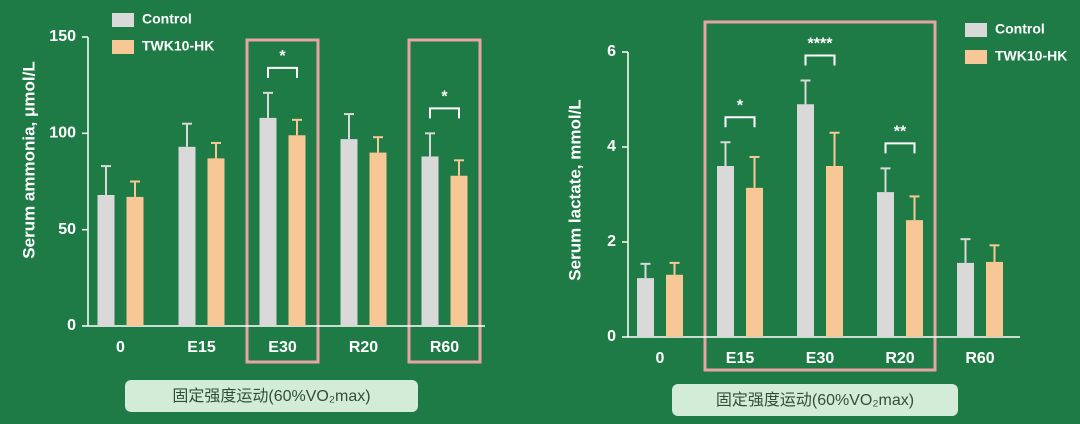 The height and width of the screenshot is (424, 1080). Describe the element at coordinates (67, 229) in the screenshot. I see `y-tick-label: 50` at that location.